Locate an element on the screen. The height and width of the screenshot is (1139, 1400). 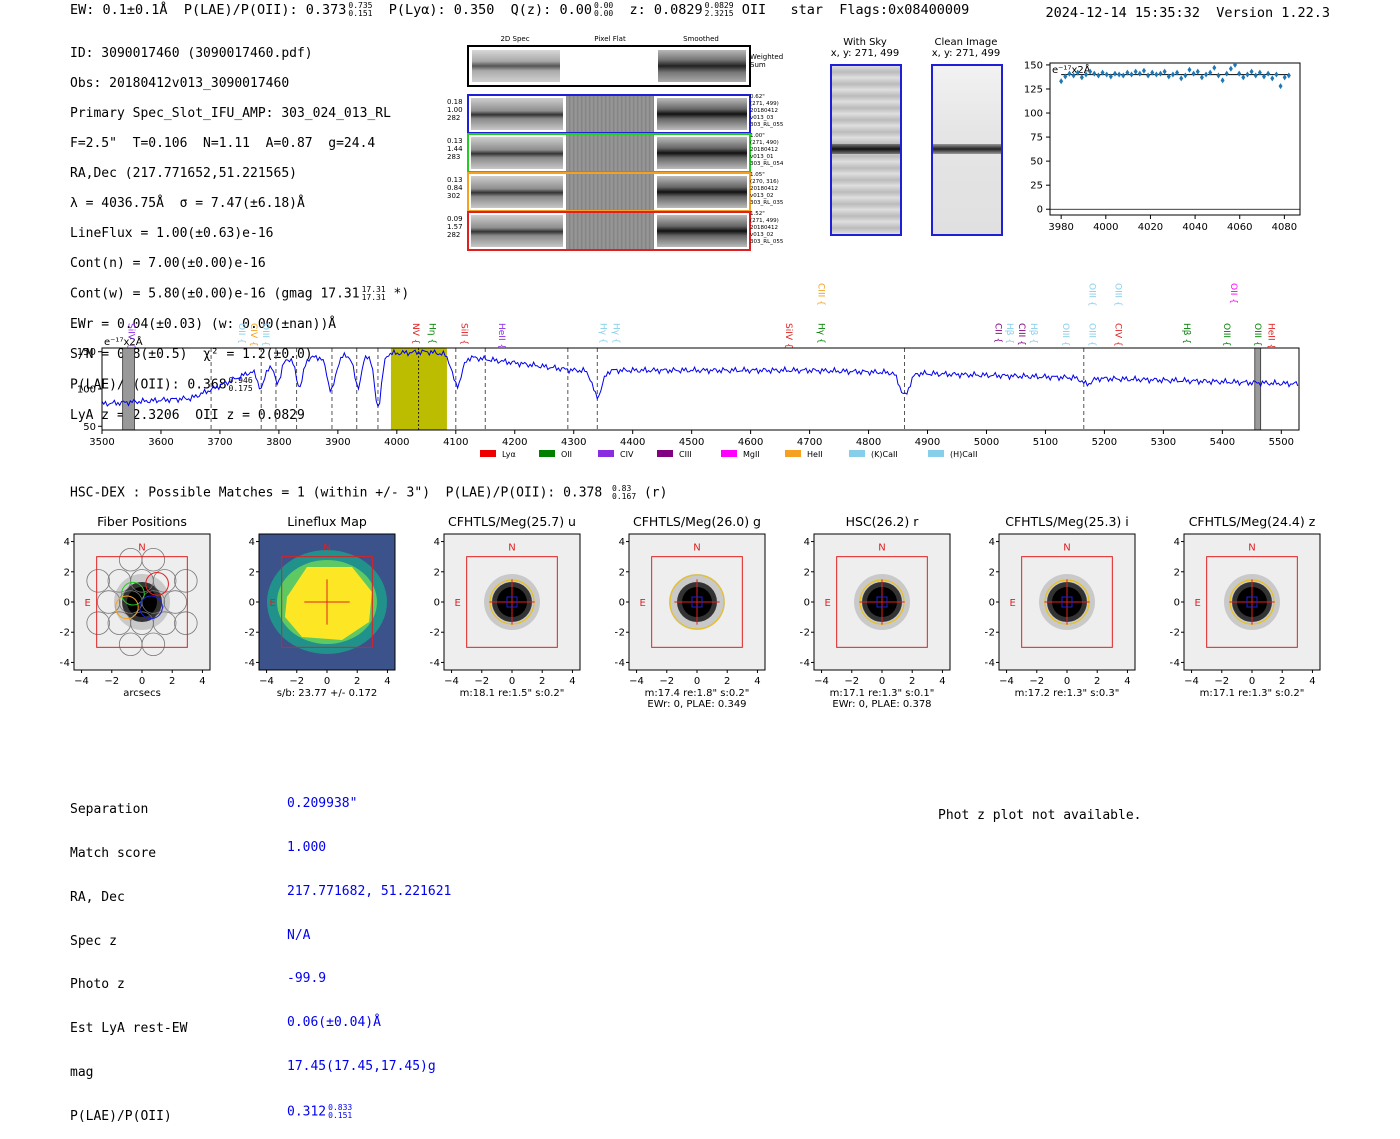
north-label: N is located at coordinates (696, 548).